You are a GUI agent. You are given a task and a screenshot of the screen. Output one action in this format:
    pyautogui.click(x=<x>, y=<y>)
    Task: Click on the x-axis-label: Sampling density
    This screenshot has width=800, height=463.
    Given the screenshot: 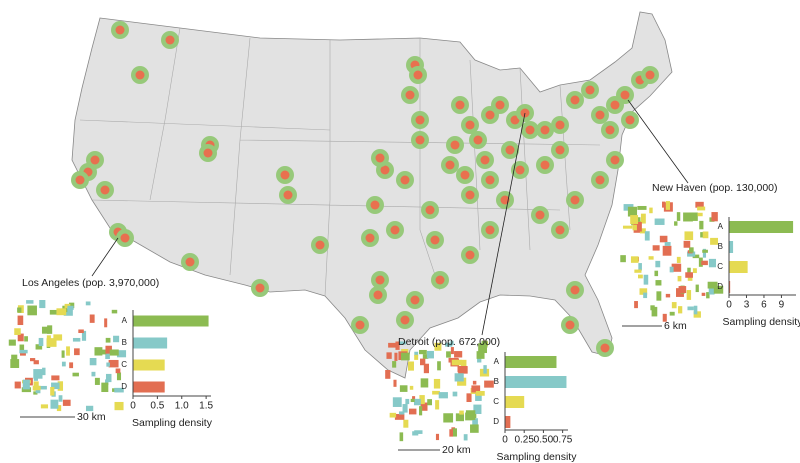 What is the action you would take?
    pyautogui.click(x=537, y=457)
    